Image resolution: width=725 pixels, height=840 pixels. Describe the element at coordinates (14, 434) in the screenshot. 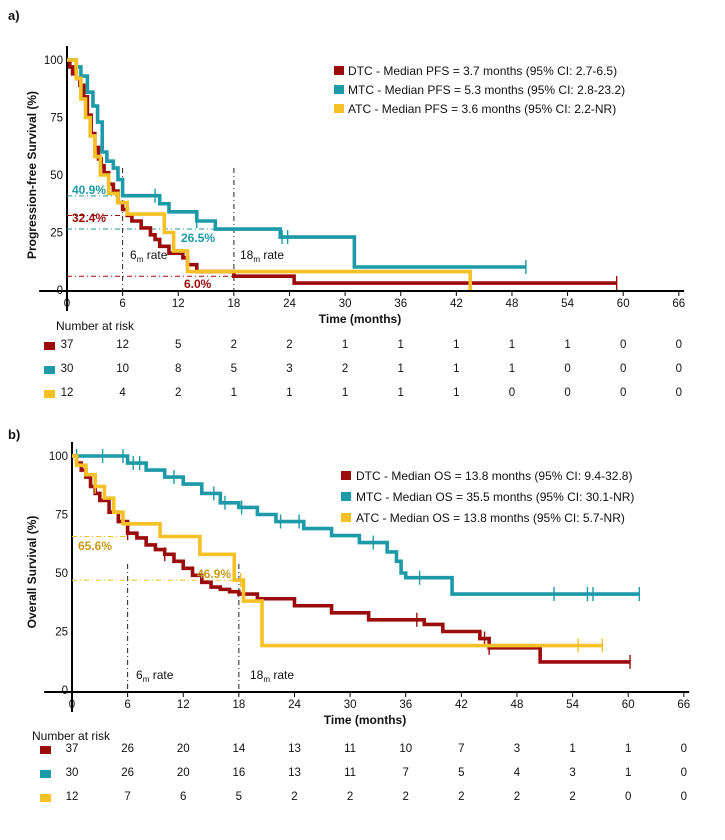

I see `panel-b-label: b)` at that location.